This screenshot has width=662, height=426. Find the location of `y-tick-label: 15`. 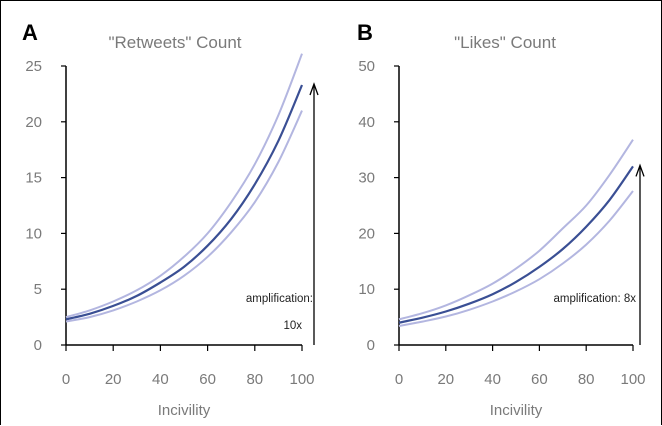

y-tick-label: 15 is located at coordinates (33, 178).